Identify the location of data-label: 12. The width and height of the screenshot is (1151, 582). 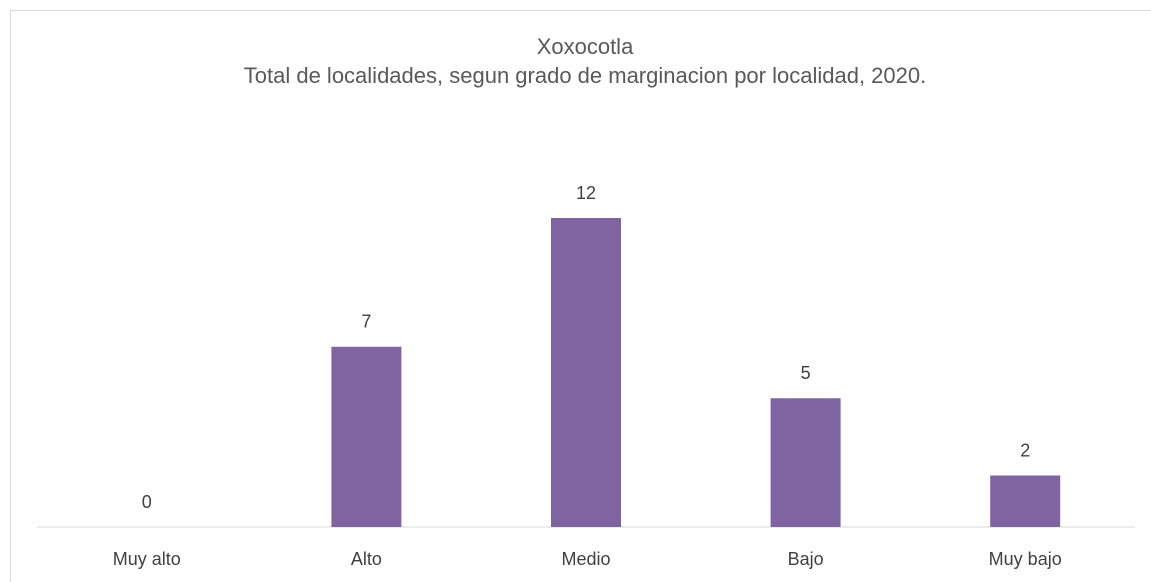
(586, 193).